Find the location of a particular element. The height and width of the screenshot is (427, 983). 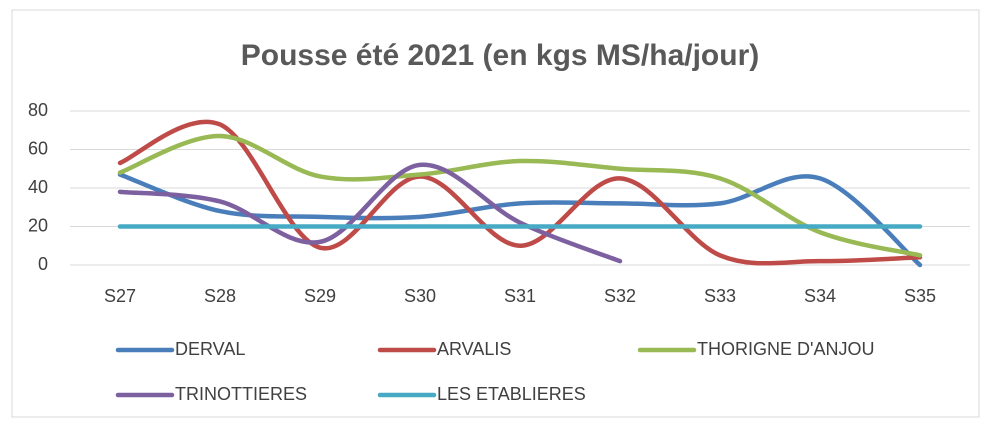

legend-label: LES ETABLIERES is located at coordinates (511, 394).